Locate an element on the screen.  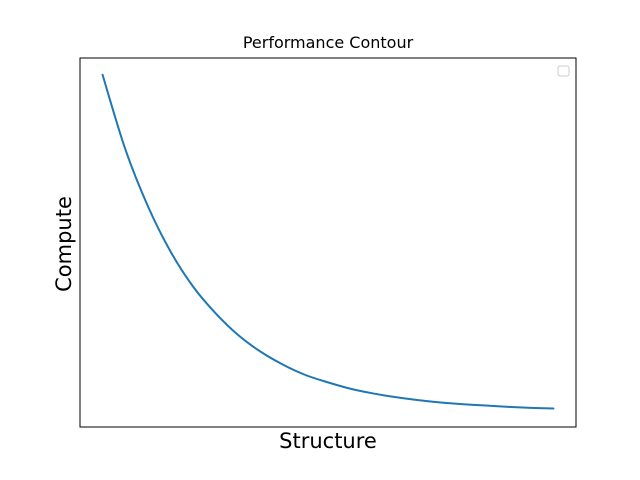
chart-title: Performance Contour is located at coordinates (328, 42).